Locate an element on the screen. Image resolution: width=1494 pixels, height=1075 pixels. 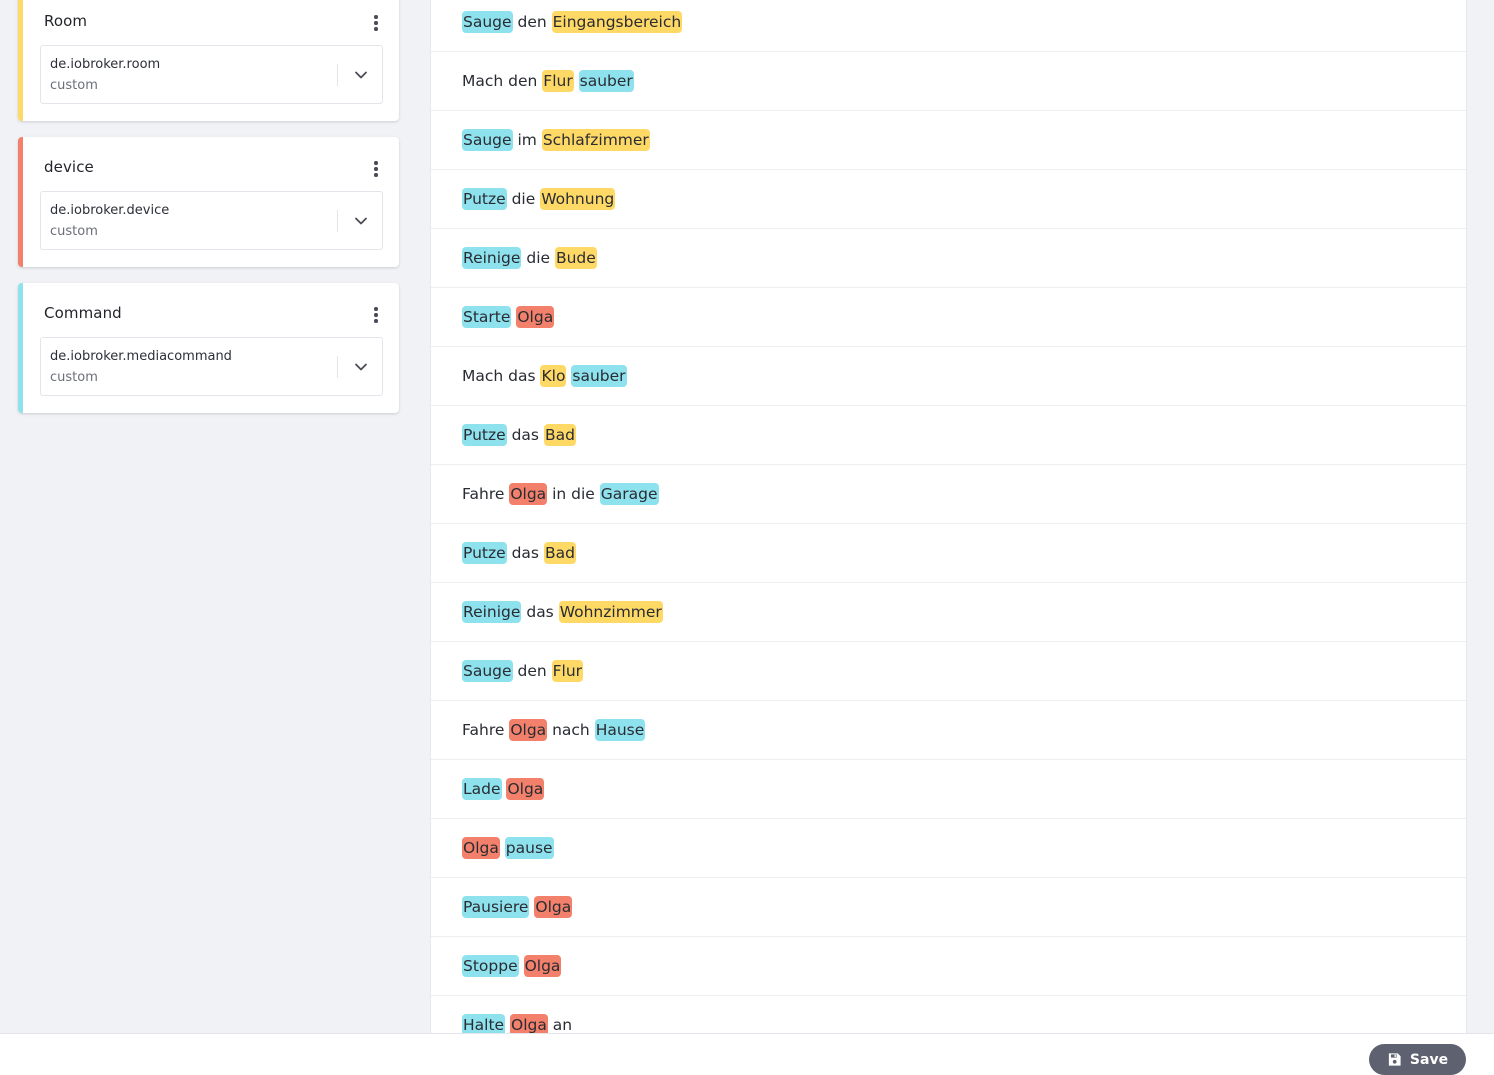
slot-name: Command is located at coordinates (83, 313).